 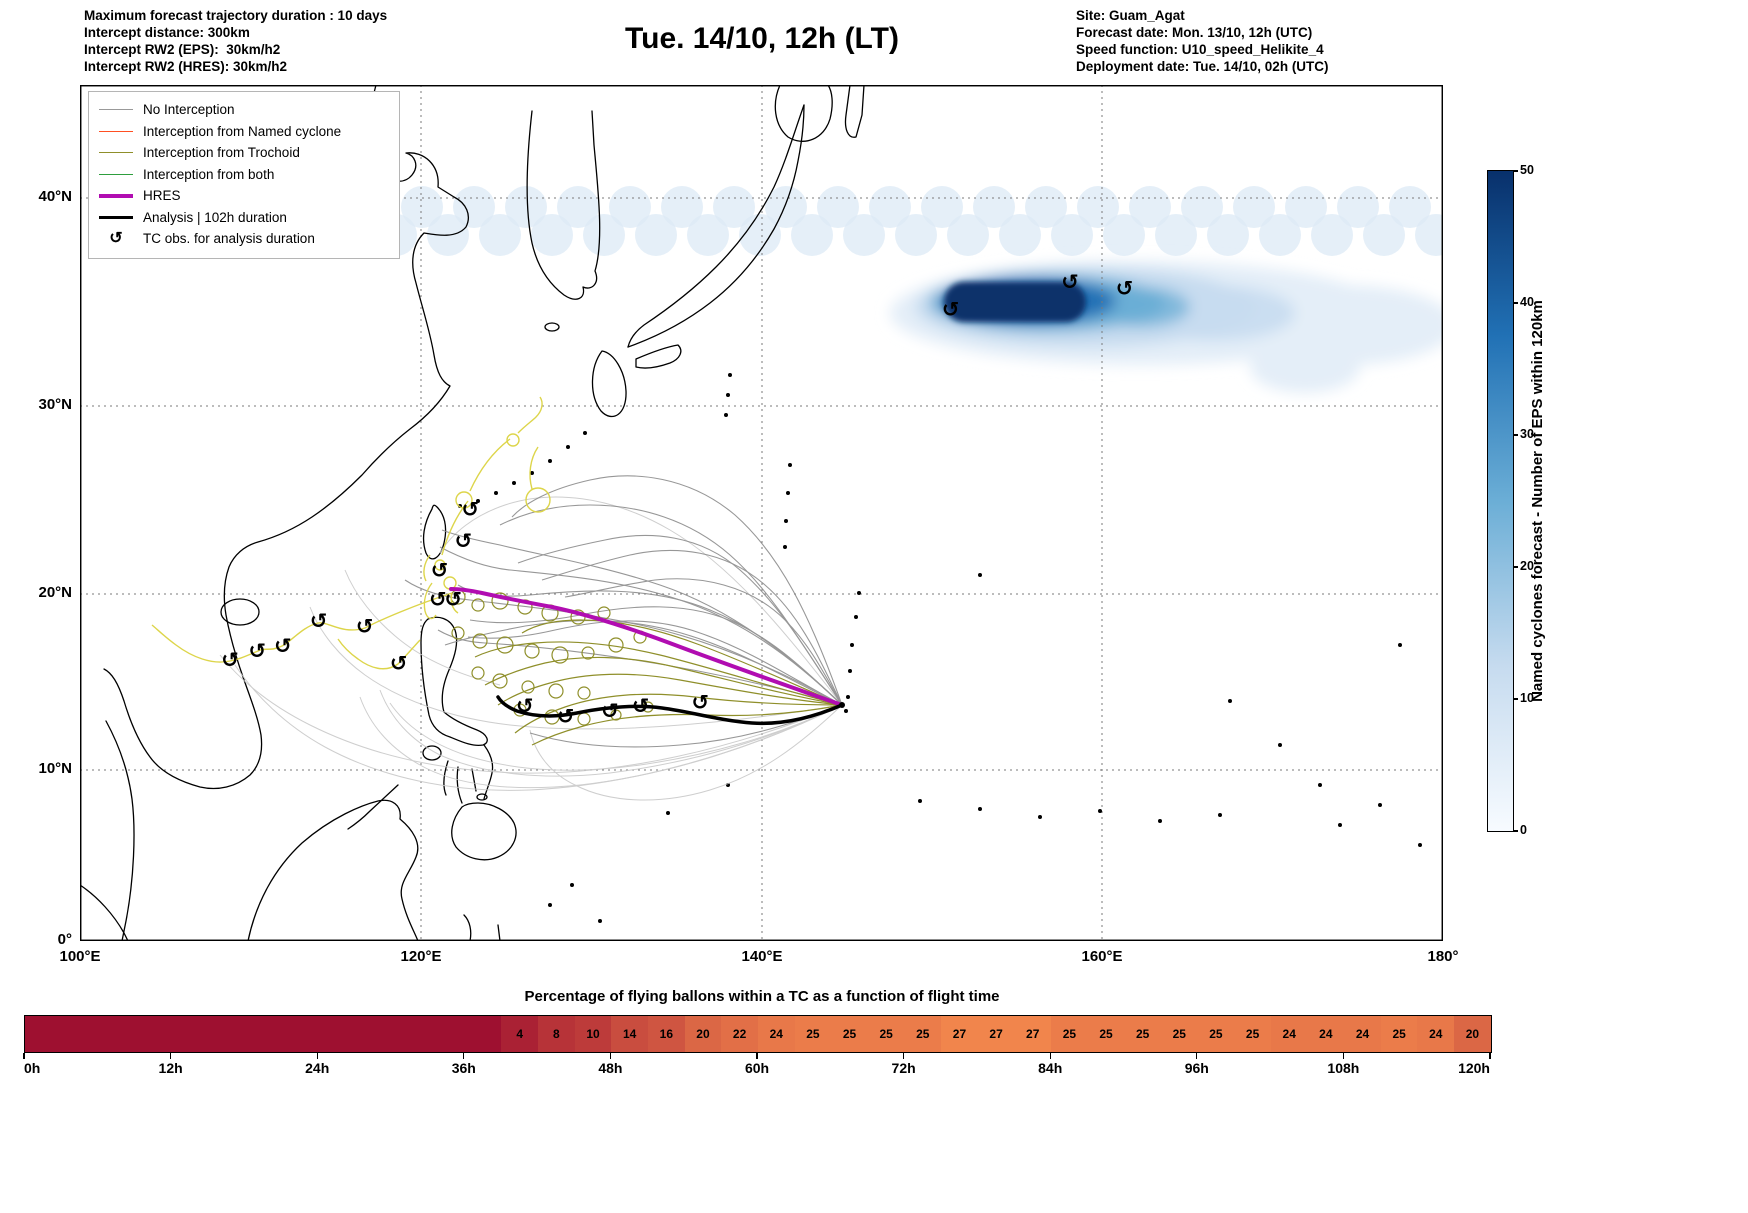 I want to click on tc-symbol-icon: ↺, so click(x=116, y=238).